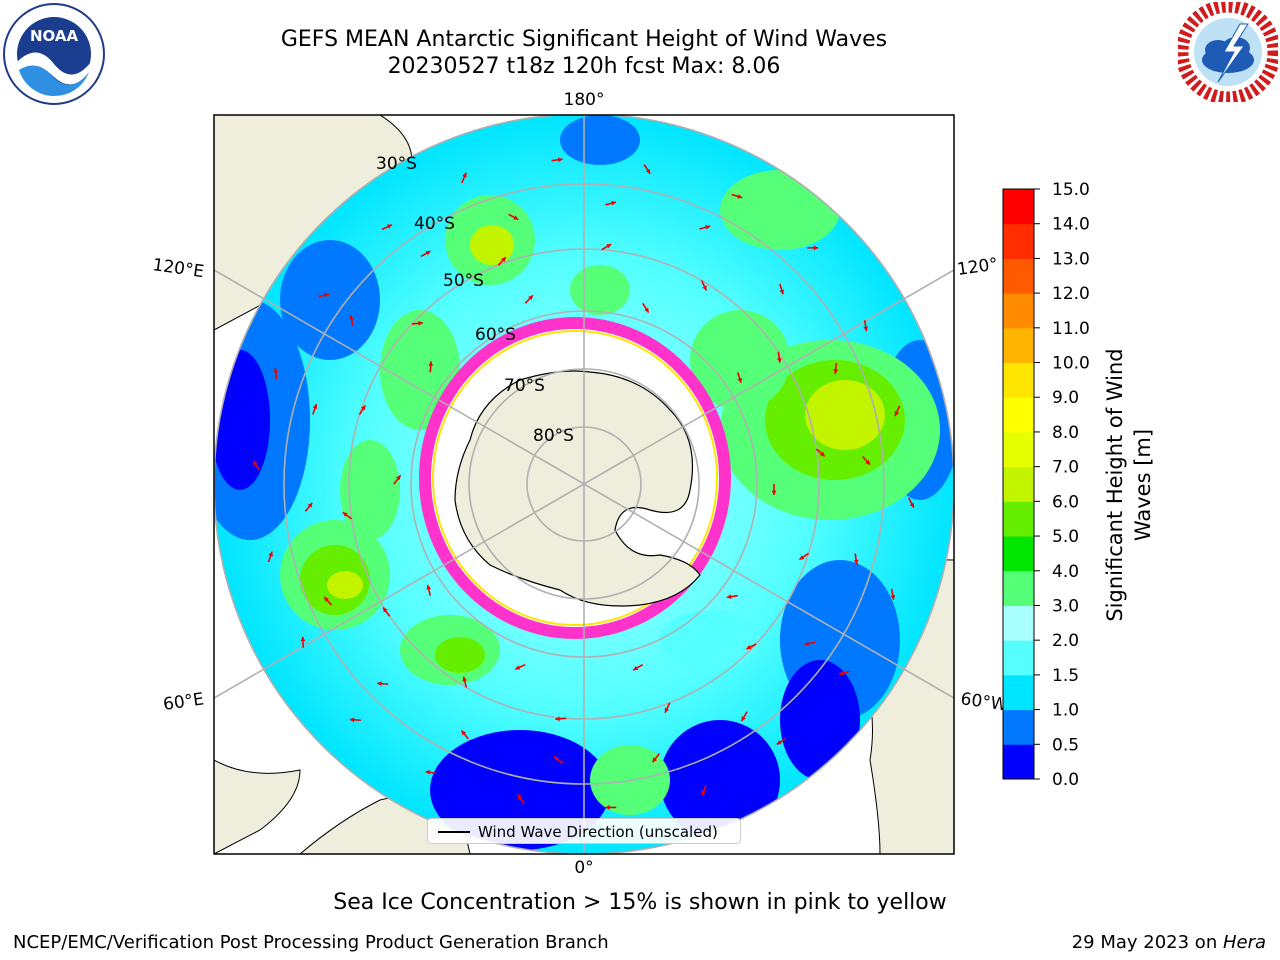 Image resolution: width=1280 pixels, height=960 pixels. Describe the element at coordinates (1228, 52) in the screenshot. I see `nws-logo-icon` at that location.